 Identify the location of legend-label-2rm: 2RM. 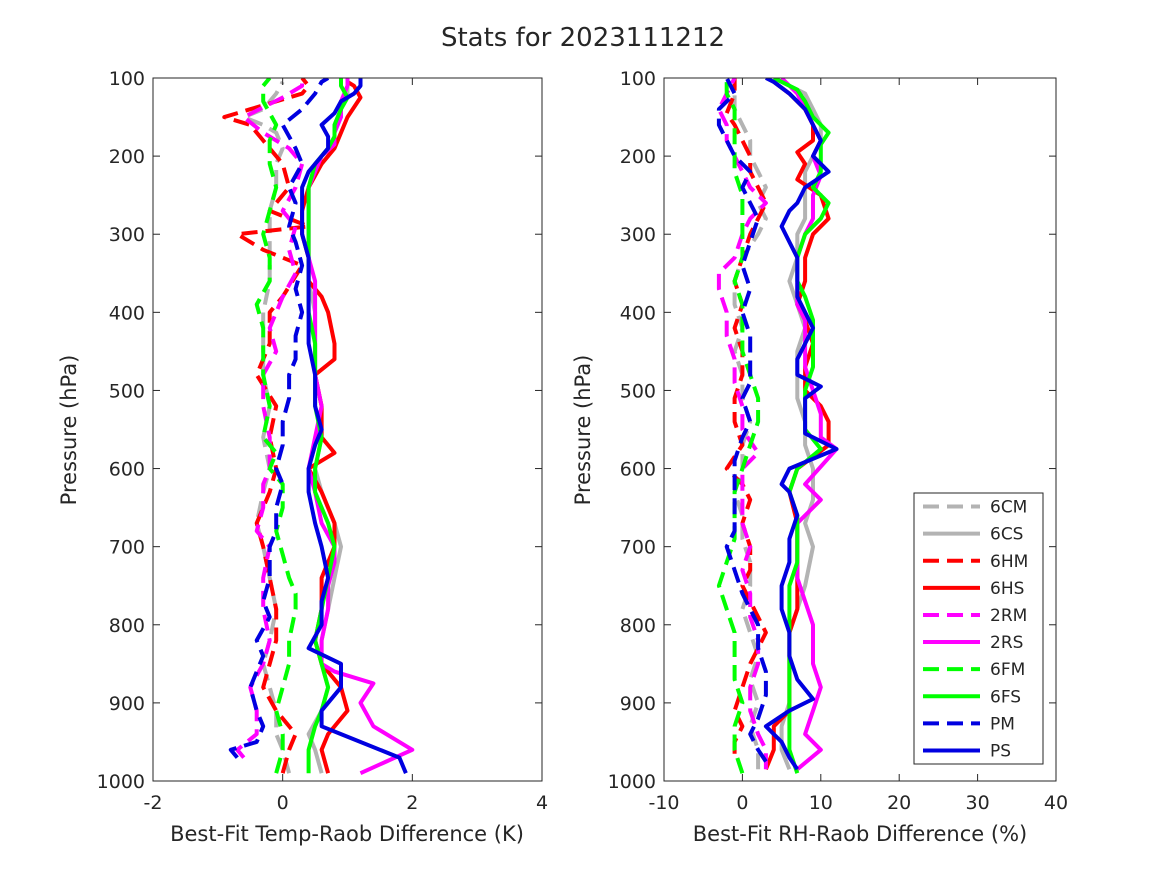
(1008, 616).